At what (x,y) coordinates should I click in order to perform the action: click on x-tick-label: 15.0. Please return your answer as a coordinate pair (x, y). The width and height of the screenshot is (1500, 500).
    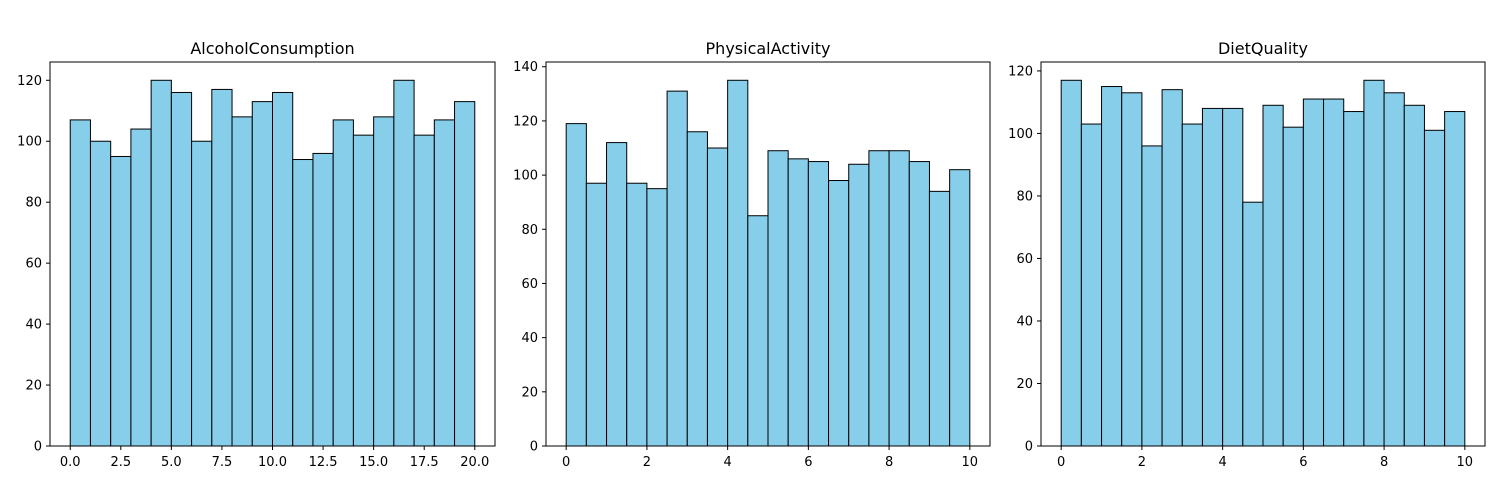
    Looking at the image, I should click on (373, 462).